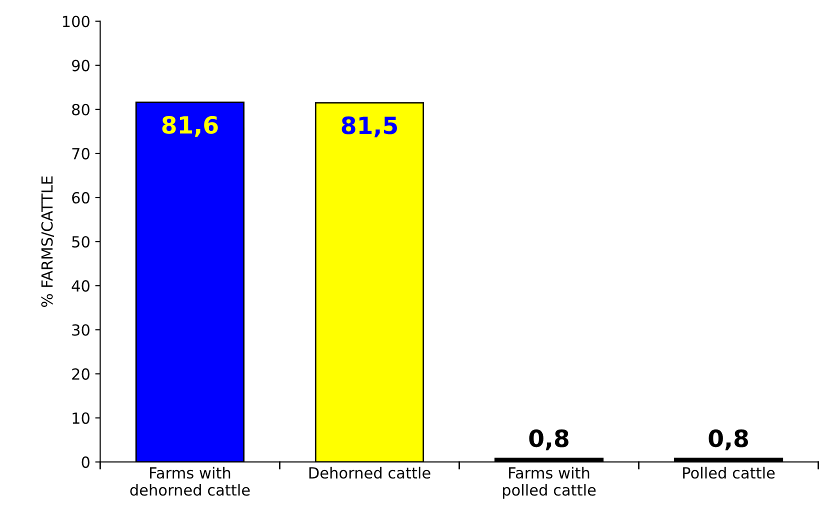  Describe the element at coordinates (190, 126) in the screenshot. I see `data-label: 81,6` at that location.